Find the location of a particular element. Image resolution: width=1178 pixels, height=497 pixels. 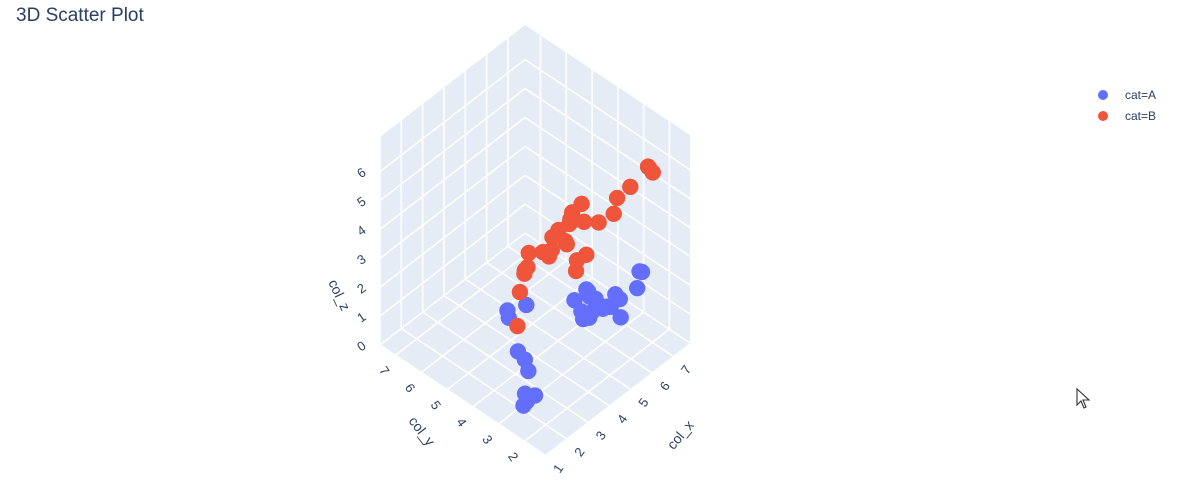

y-tick-label: 5 is located at coordinates (436, 405).